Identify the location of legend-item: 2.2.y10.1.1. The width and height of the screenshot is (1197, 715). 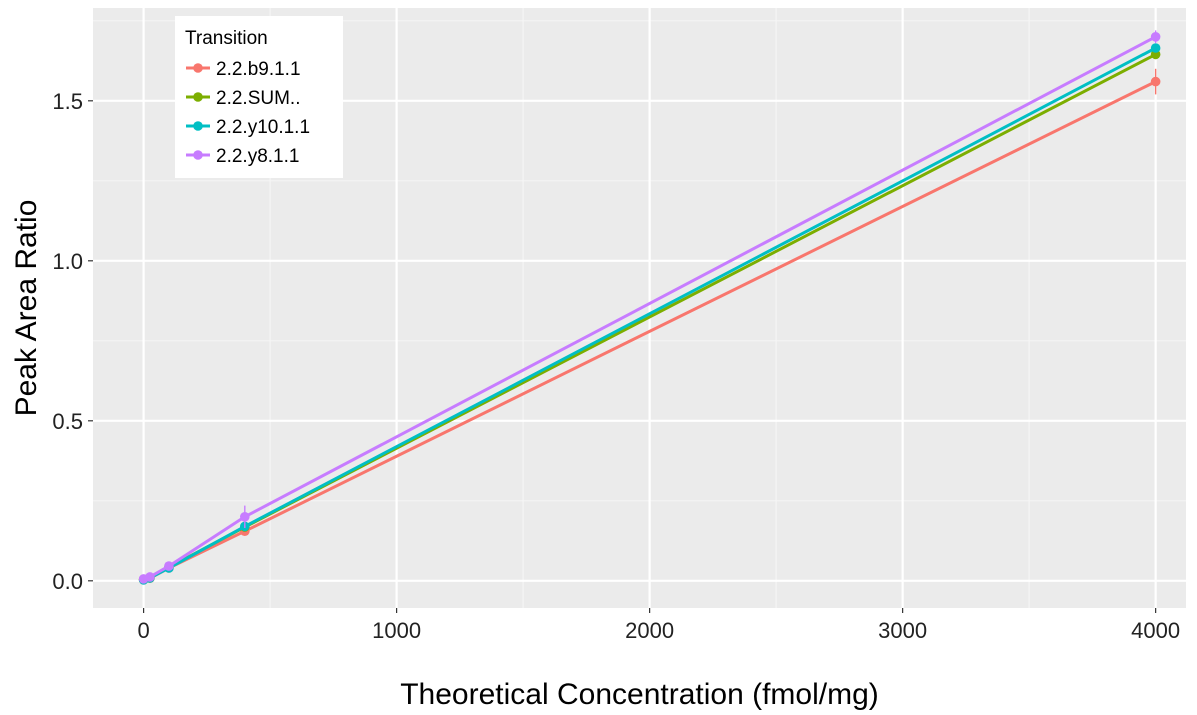
(248, 127).